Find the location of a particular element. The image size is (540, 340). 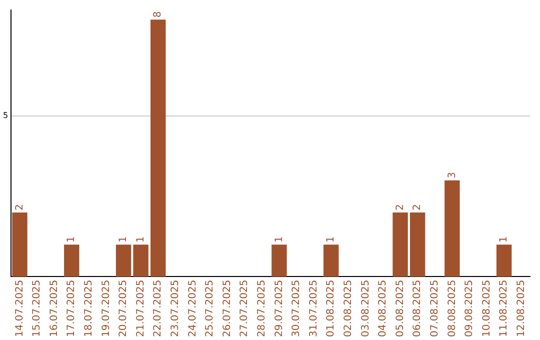

data-label: 8 is located at coordinates (158, 14).